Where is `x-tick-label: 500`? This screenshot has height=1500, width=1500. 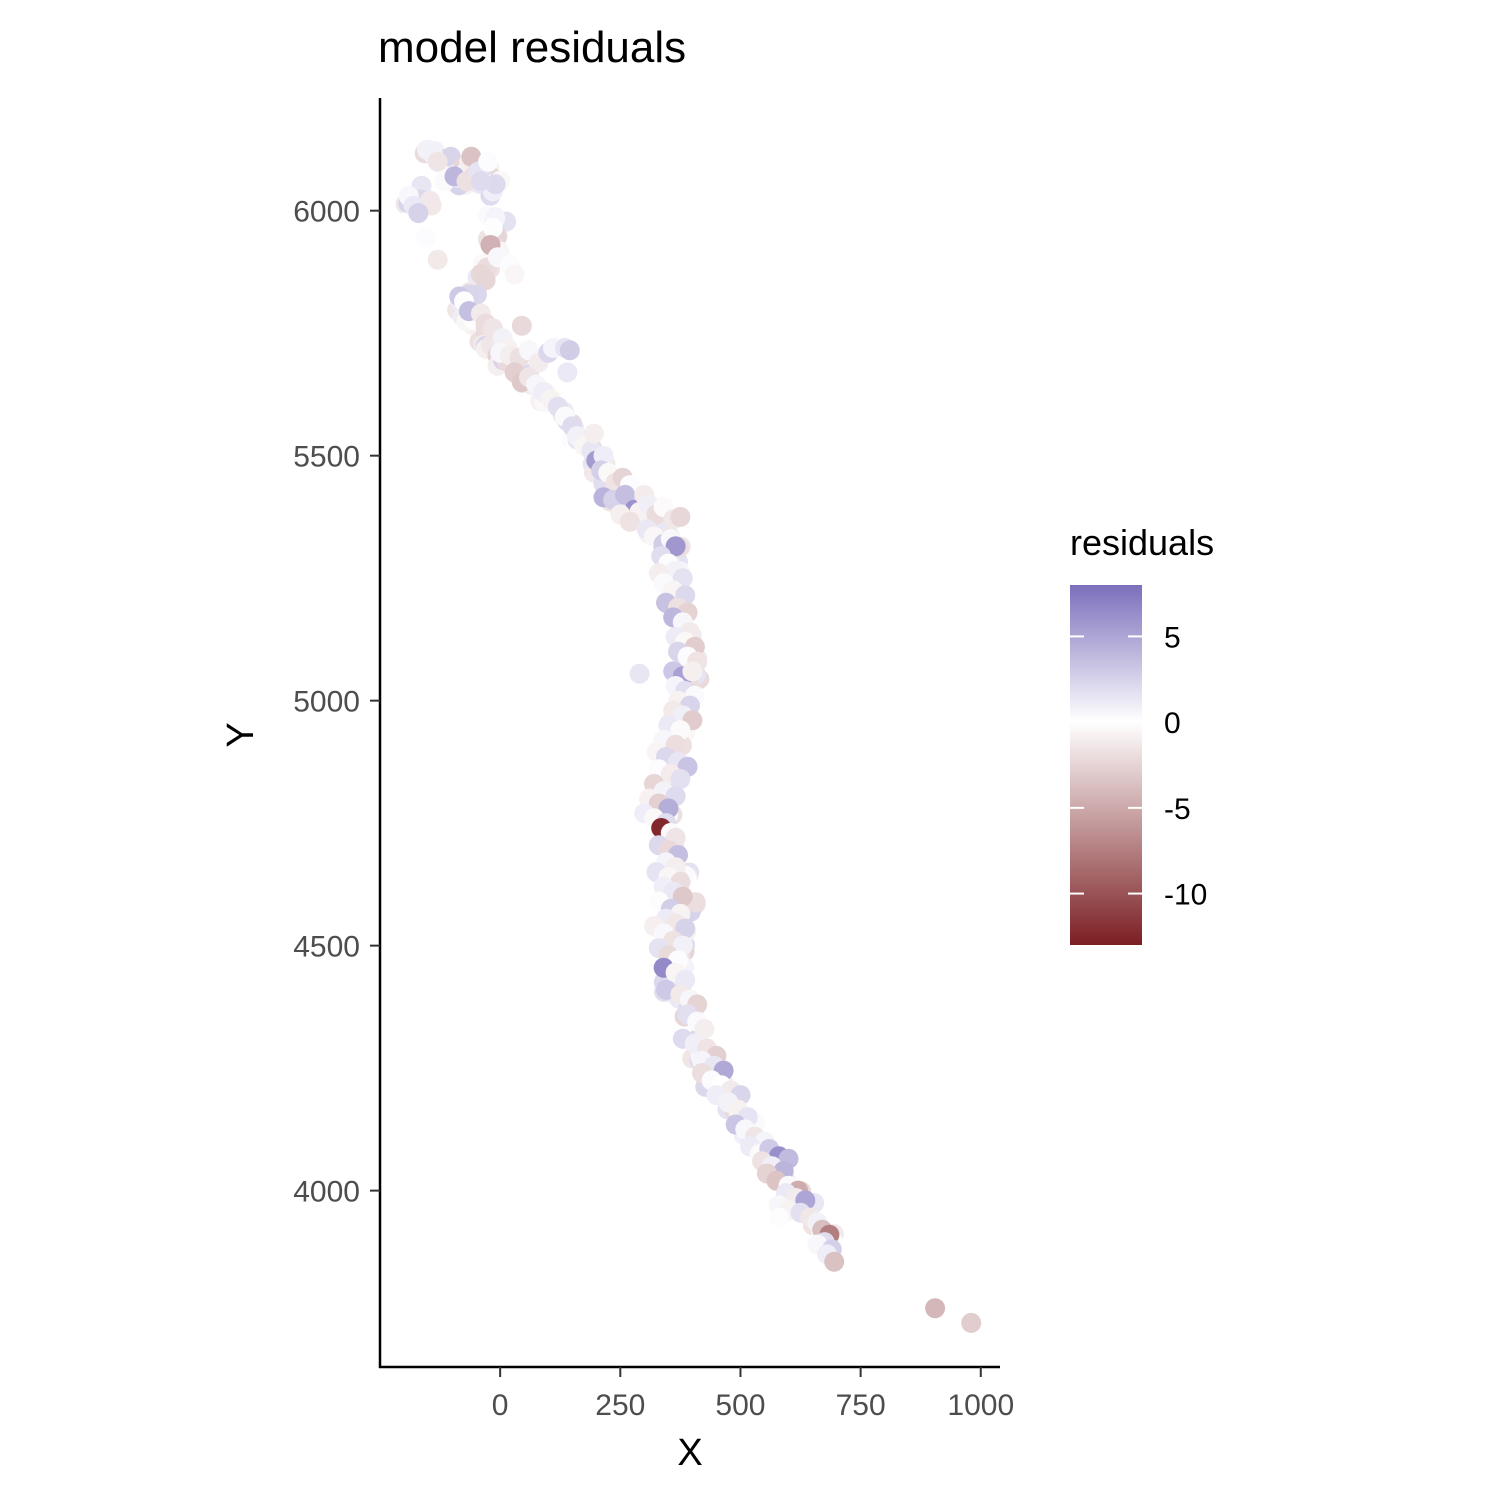
x-tick-label: 500 is located at coordinates (740, 1405).